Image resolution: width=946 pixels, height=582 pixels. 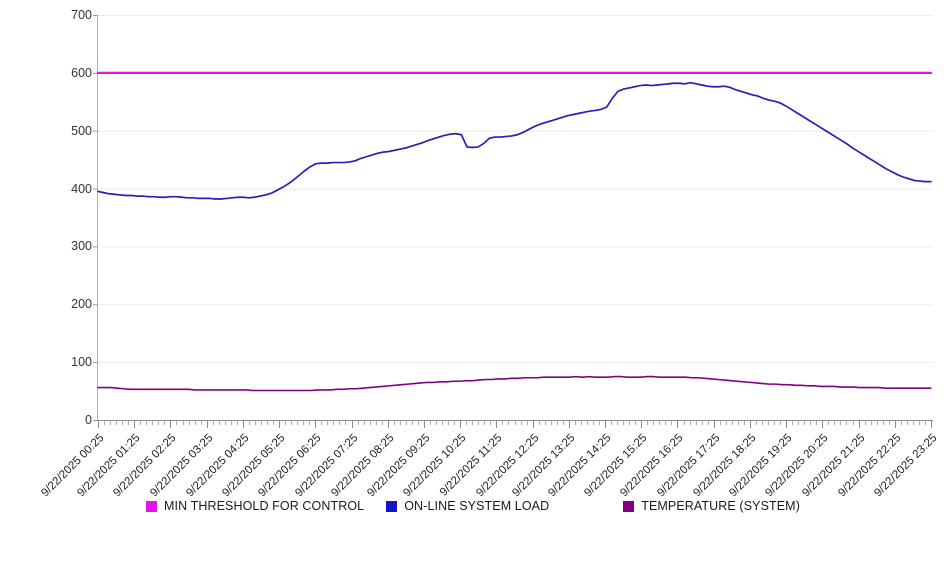 I want to click on legend-item: ON-LINE SYSTEM LOAD, so click(x=467, y=506).